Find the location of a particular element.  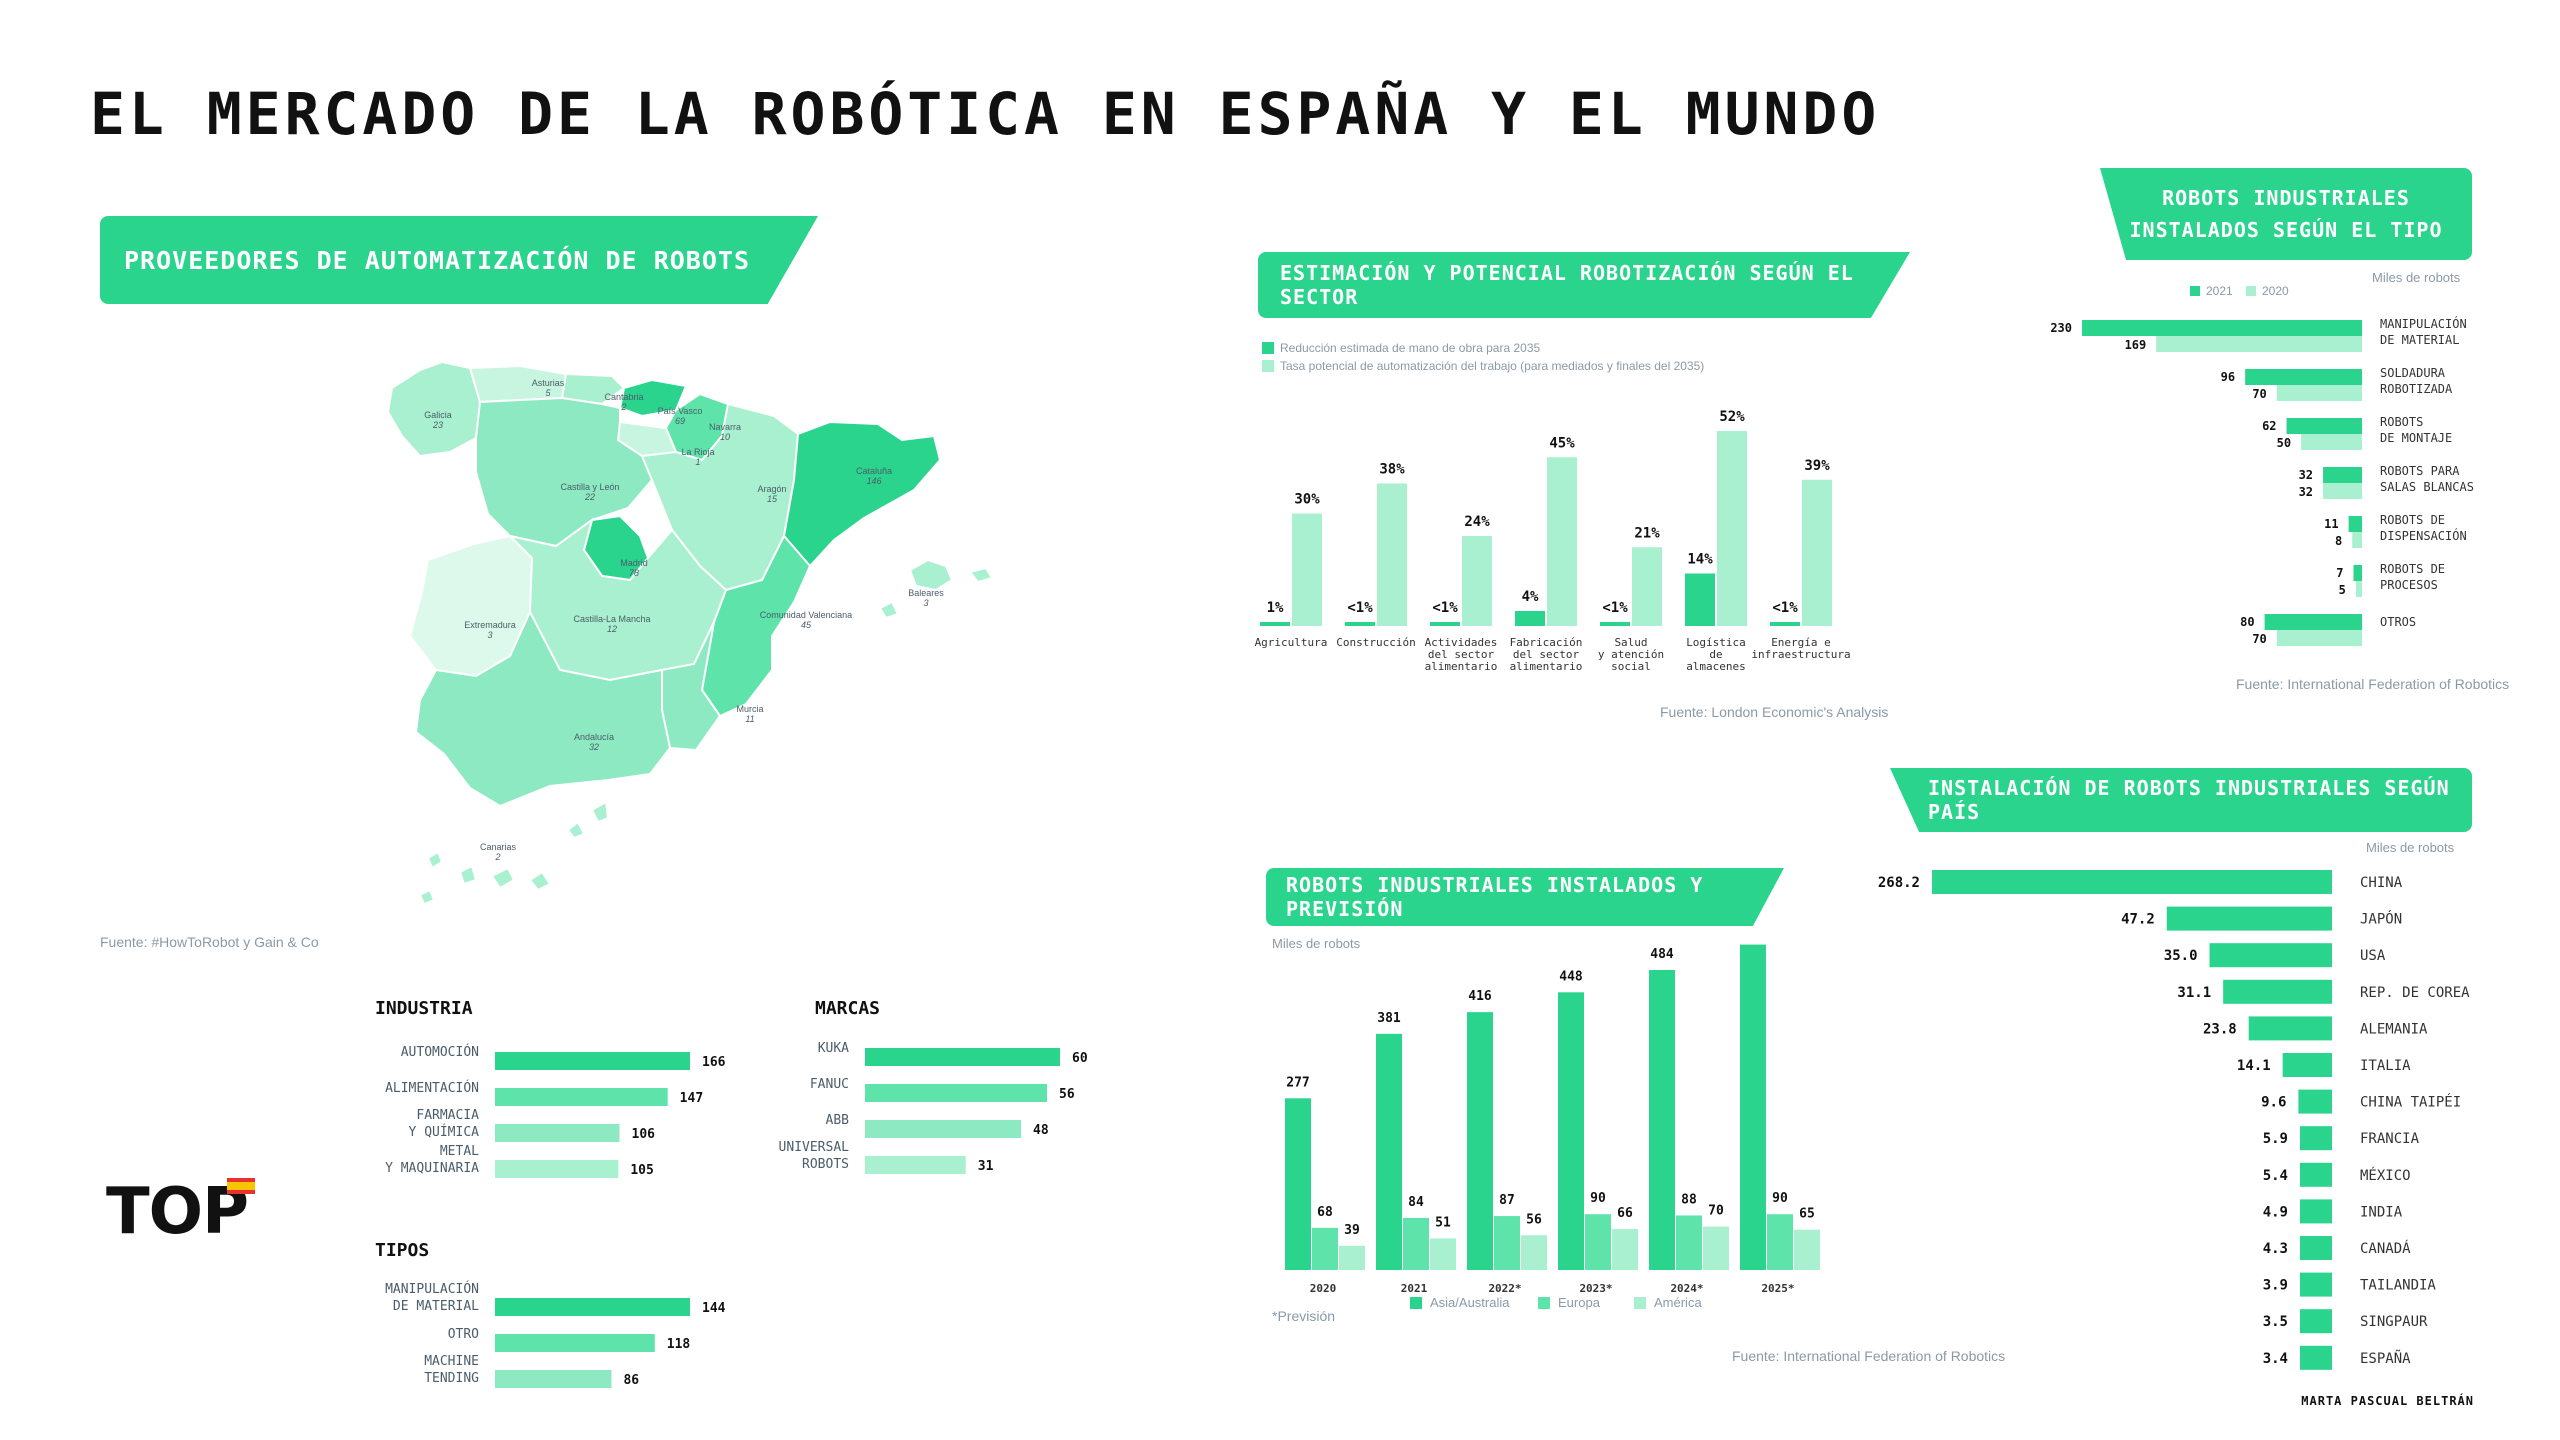

map-label-10: Extremadura 3 is located at coordinates (490, 630).